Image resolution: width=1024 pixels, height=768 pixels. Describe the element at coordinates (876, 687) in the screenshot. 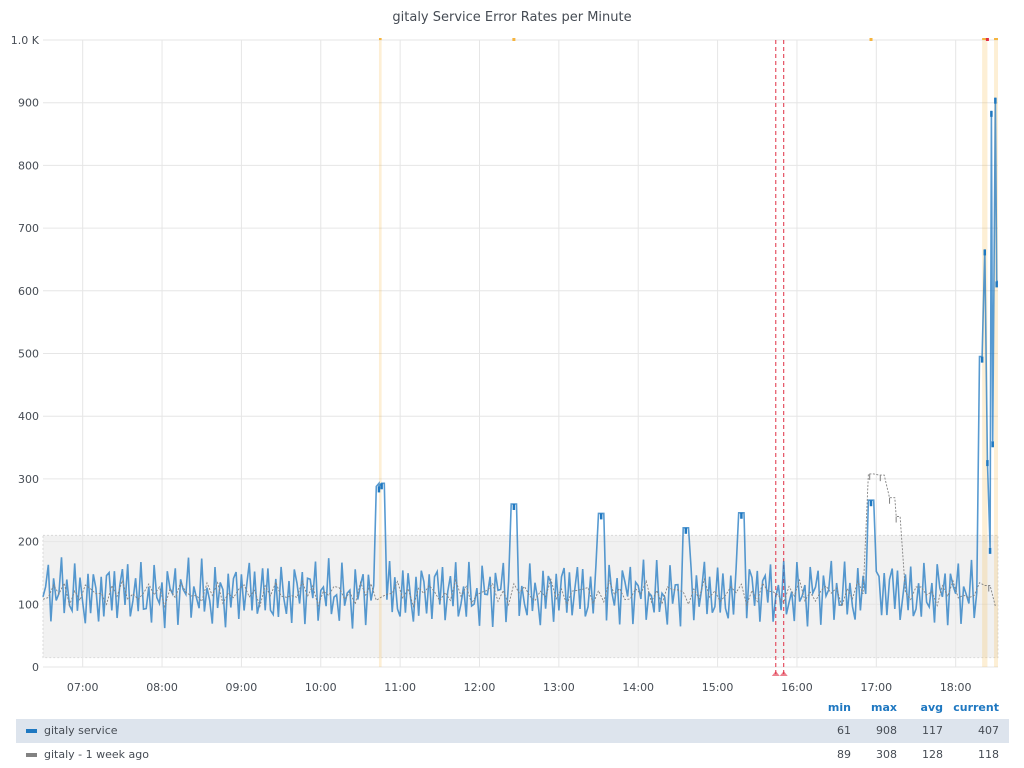

I see `x-tick-label: 17:00` at that location.